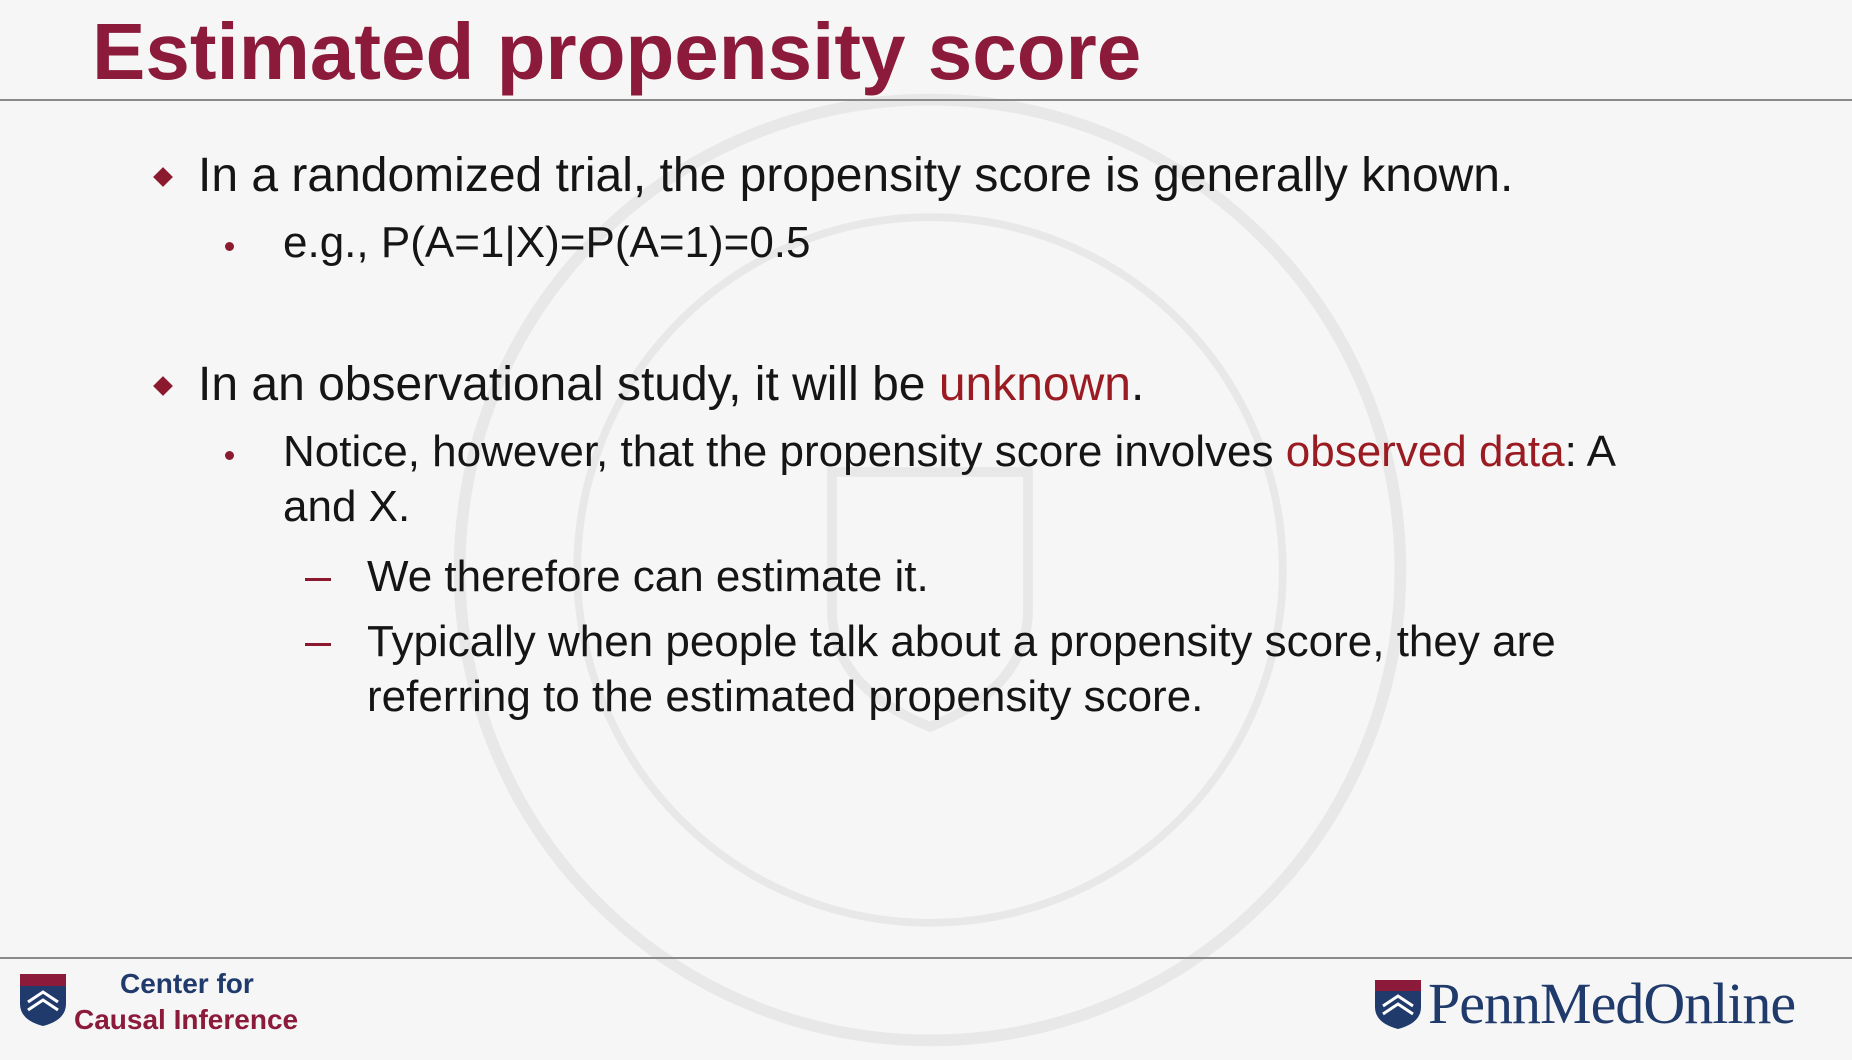 The image size is (1852, 1060). I want to click on pennmedonline-logo-text: PennMedOnline, so click(1612, 1003).